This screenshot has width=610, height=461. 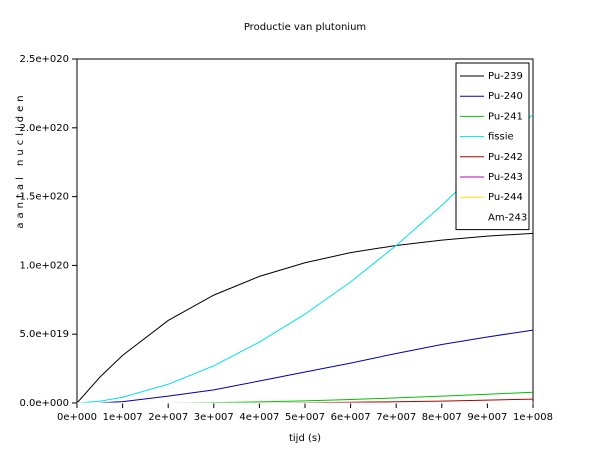 I want to click on x-tick-label: 1e+007, so click(x=123, y=417).